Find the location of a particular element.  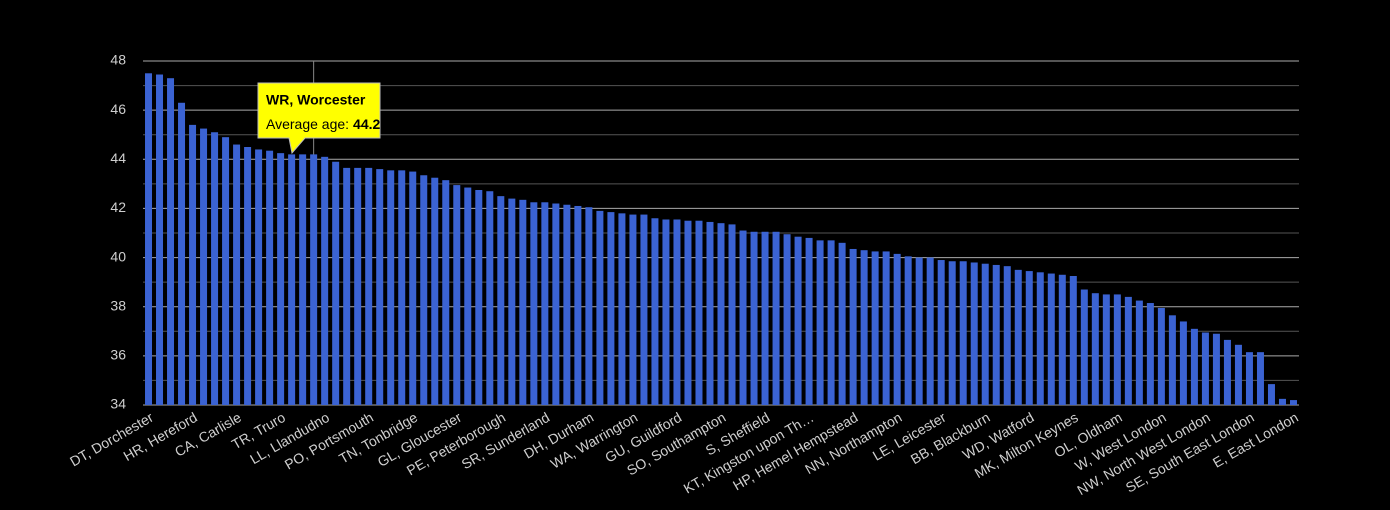

tooltip: WR, Worcester Average age: 44.2 is located at coordinates (319, 118).